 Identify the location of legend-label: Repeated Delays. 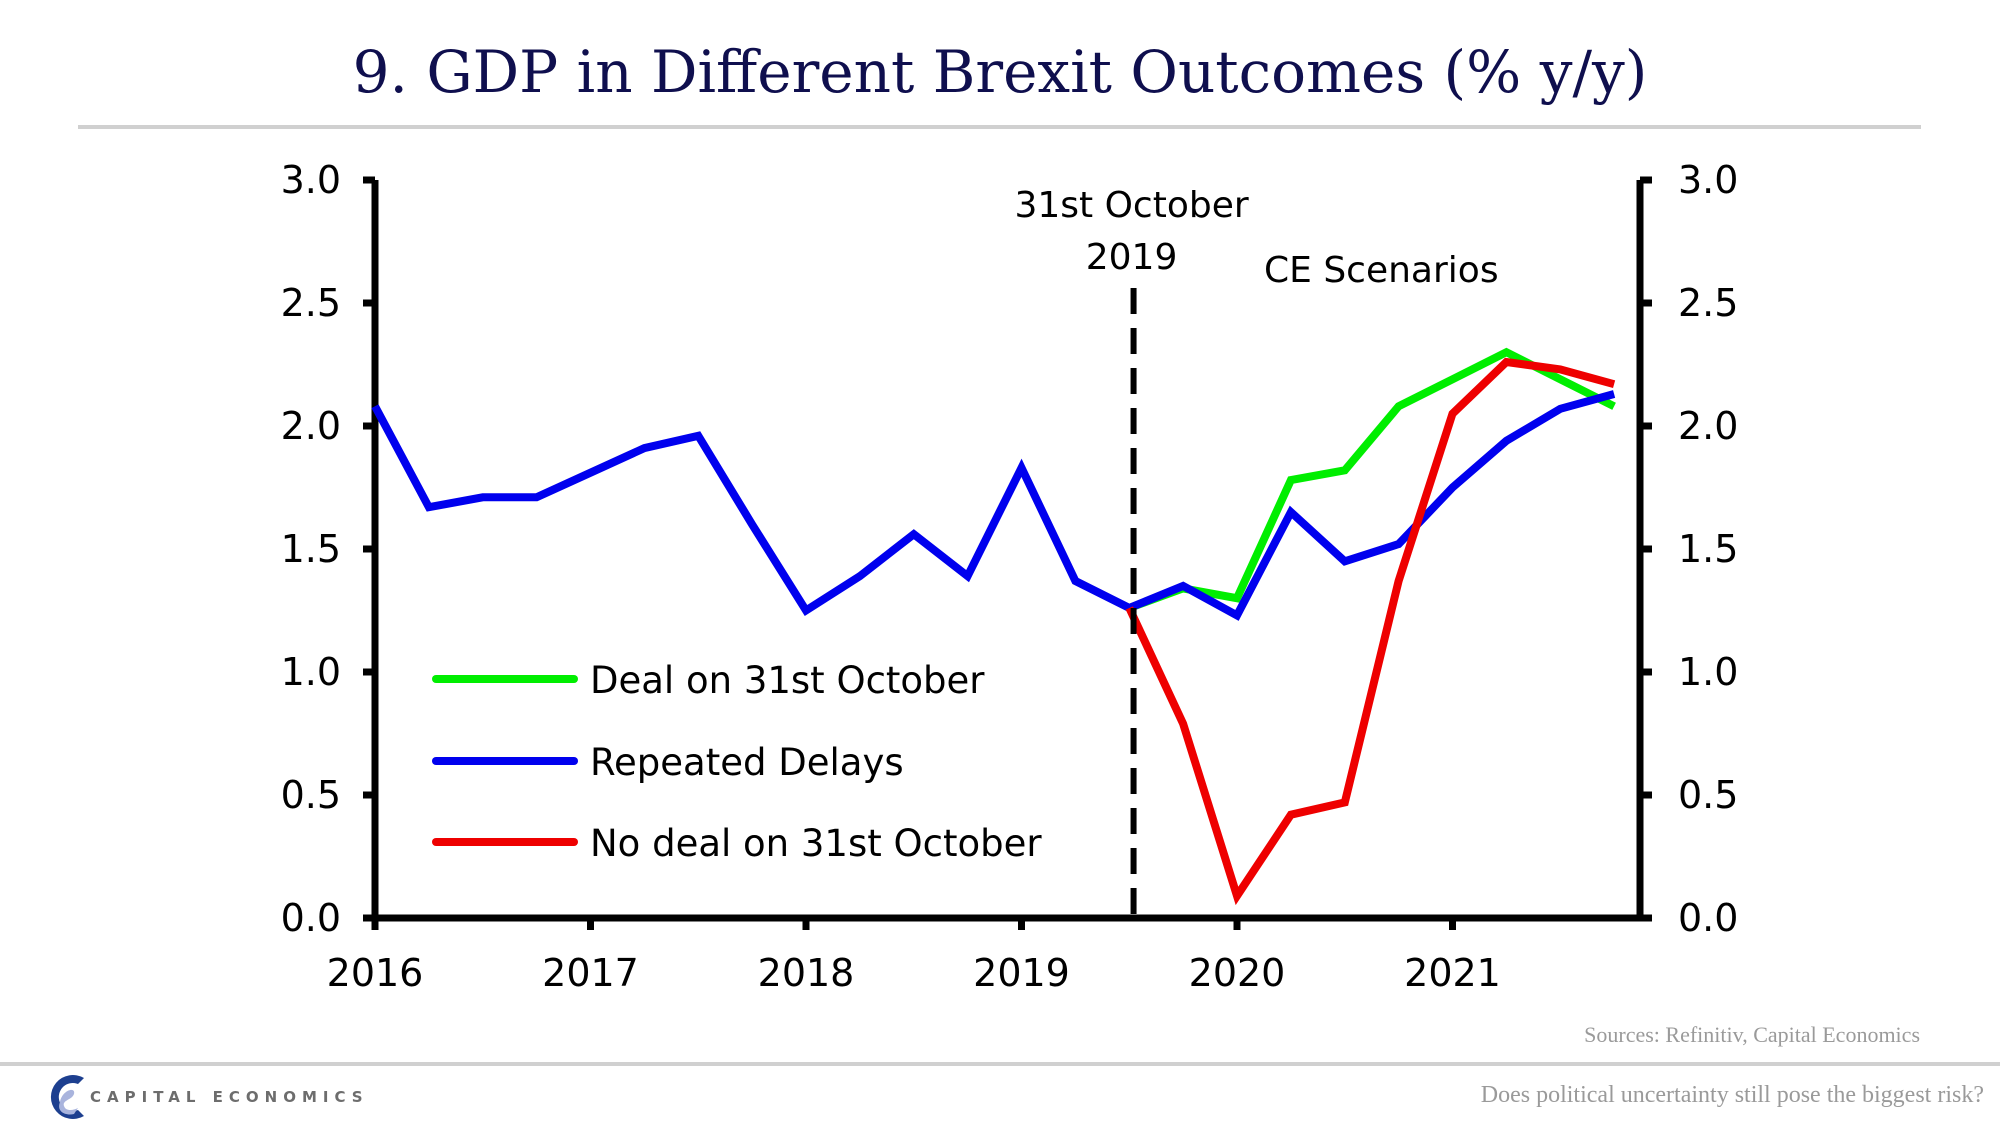
(747, 762).